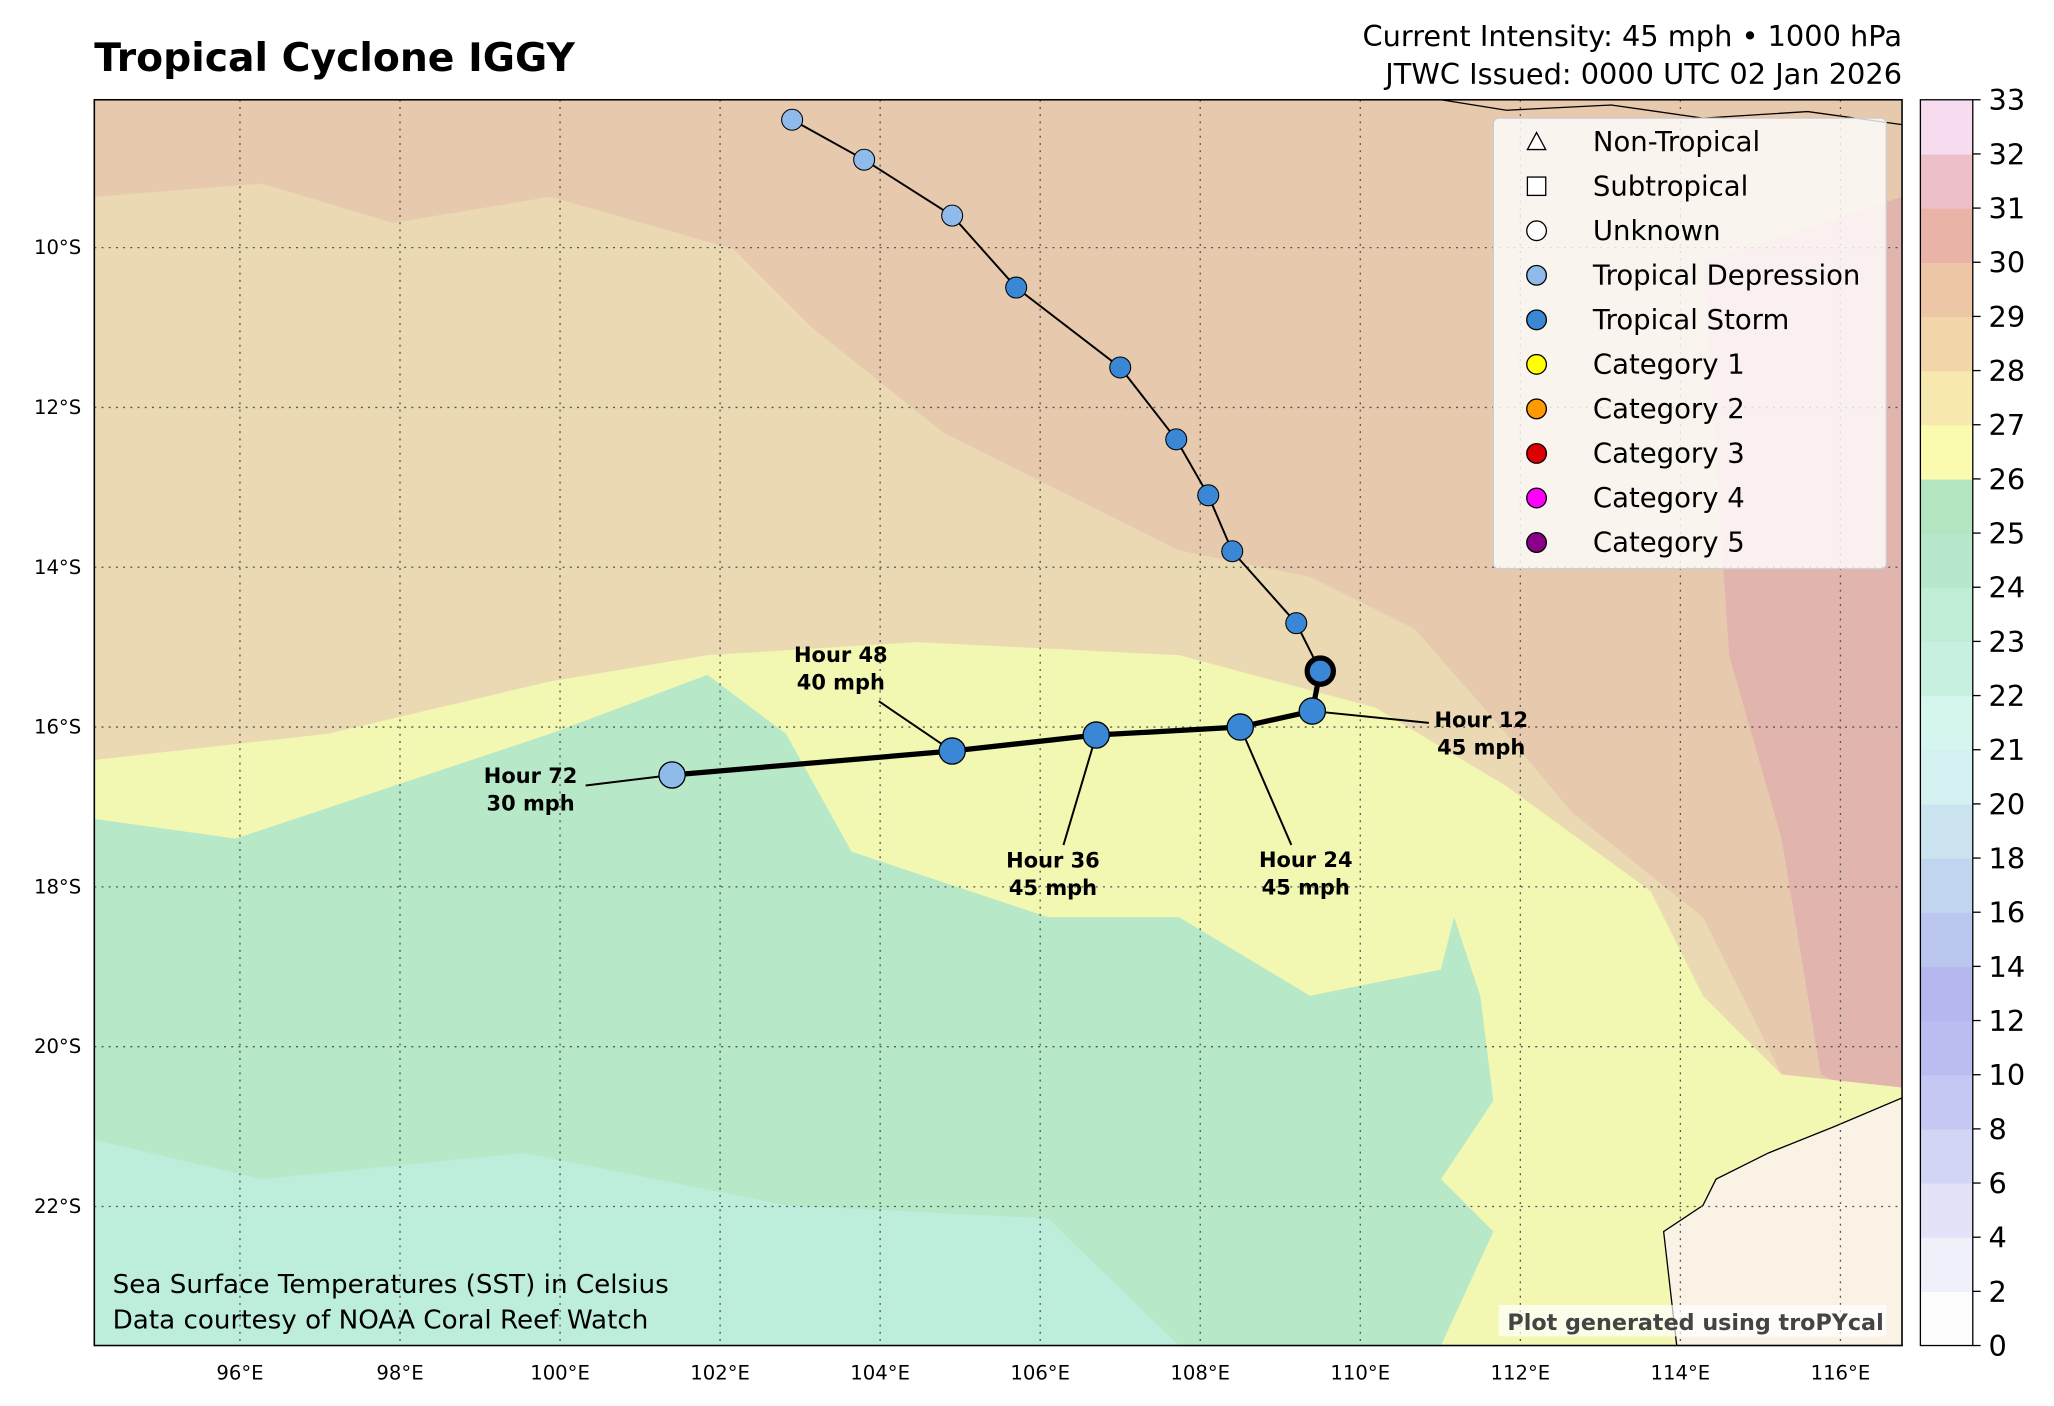 The image size is (2054, 1406). Describe the element at coordinates (2007, 534) in the screenshot. I see `colorbar-label: 25` at that location.